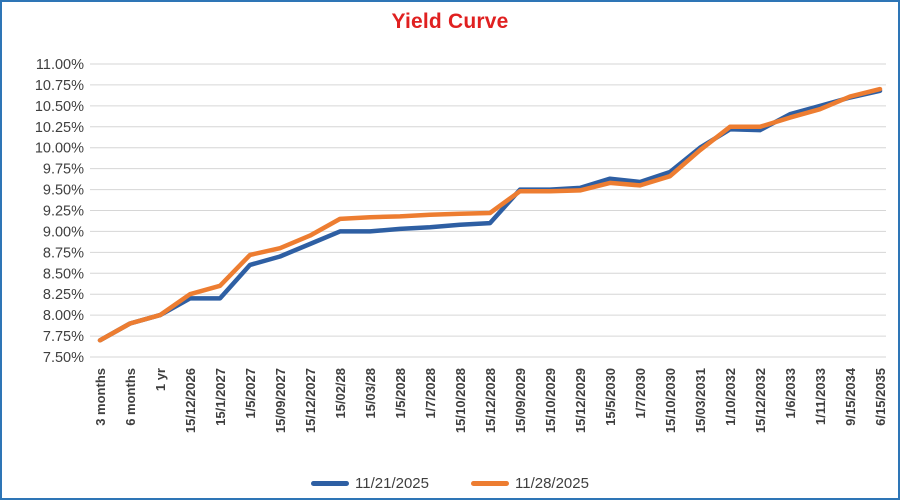 Image resolution: width=900 pixels, height=500 pixels. Describe the element at coordinates (550, 400) in the screenshot. I see `x-axis-tick-label: 15/10/2029` at that location.